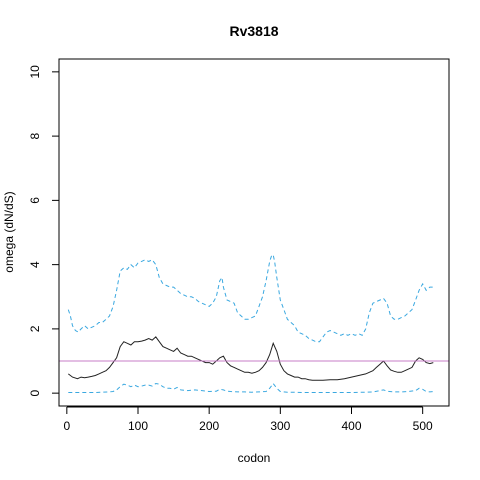 Image resolution: width=480 pixels, height=480 pixels. Describe the element at coordinates (254, 458) in the screenshot. I see `x-axis-label: codon` at that location.